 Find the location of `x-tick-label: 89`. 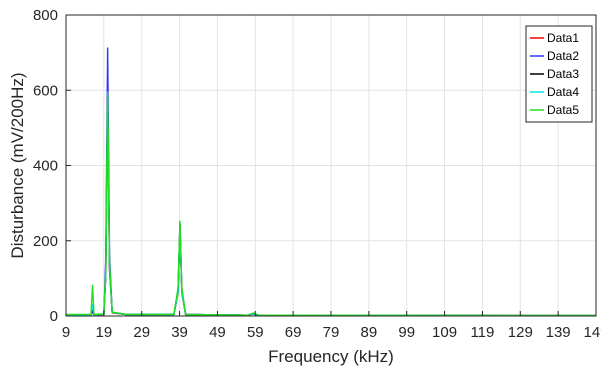

x-tick-label: 89 is located at coordinates (369, 332).